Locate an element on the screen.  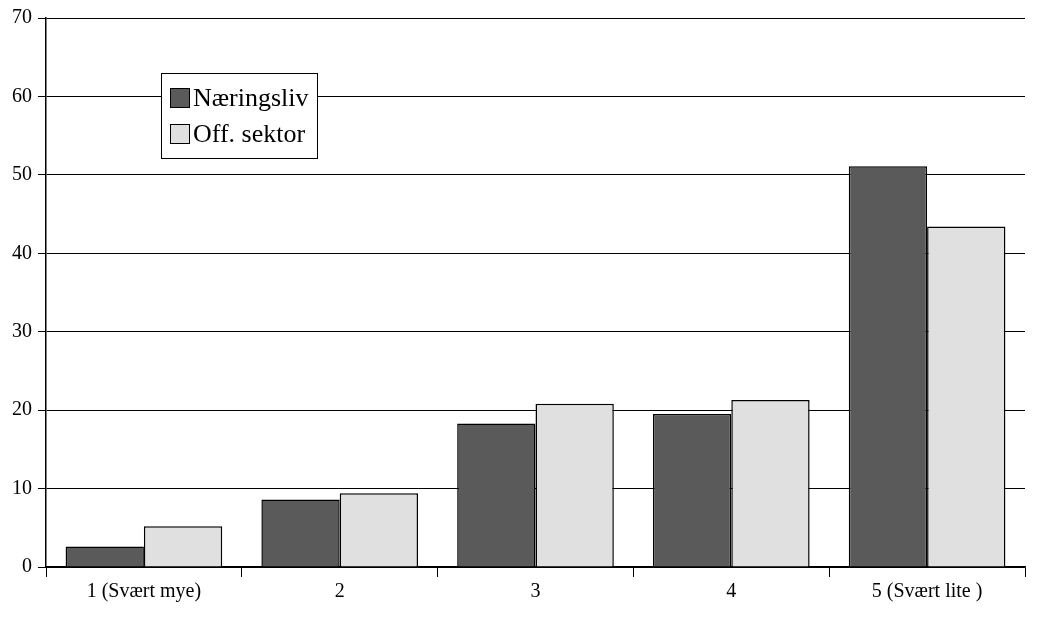
y-tick-label: 70 is located at coordinates (22, 16).